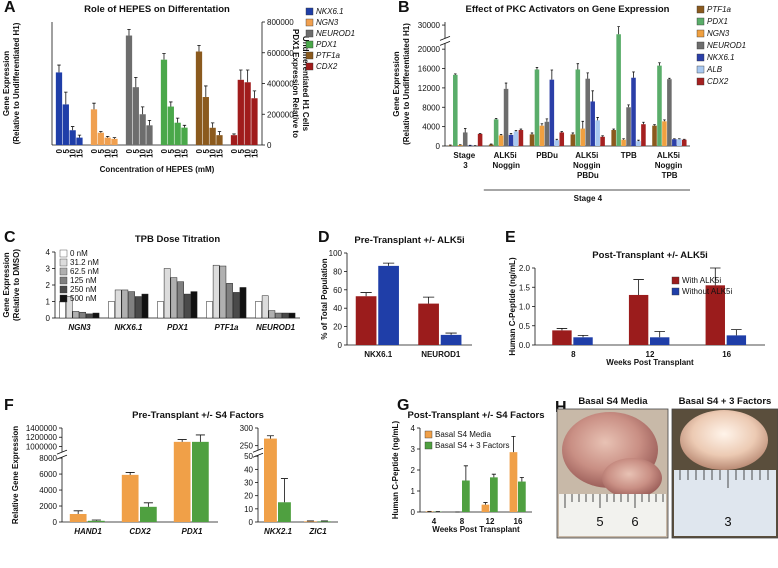 The width and height of the screenshot is (778, 568). What do you see at coordinates (248, 496) in the screenshot?
I see `y-tick-label: 20` at bounding box center [248, 496].